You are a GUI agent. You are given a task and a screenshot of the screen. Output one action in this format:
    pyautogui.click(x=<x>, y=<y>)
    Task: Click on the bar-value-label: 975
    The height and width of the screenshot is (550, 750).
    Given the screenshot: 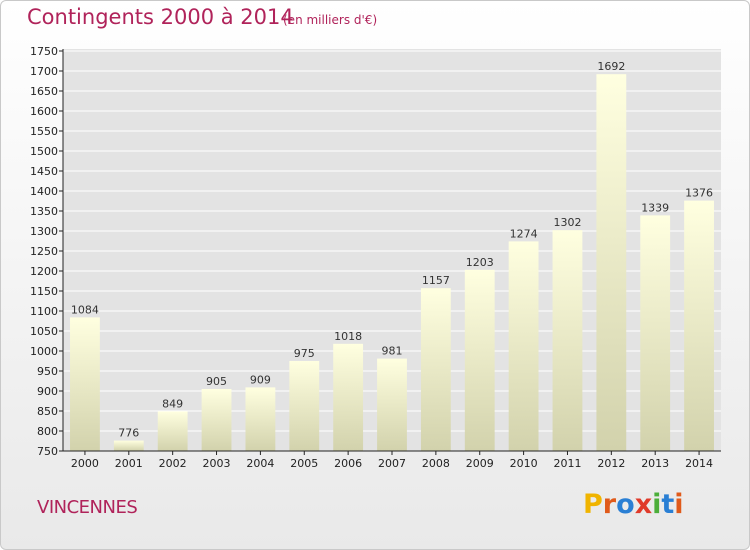 What is the action you would take?
    pyautogui.click(x=304, y=353)
    